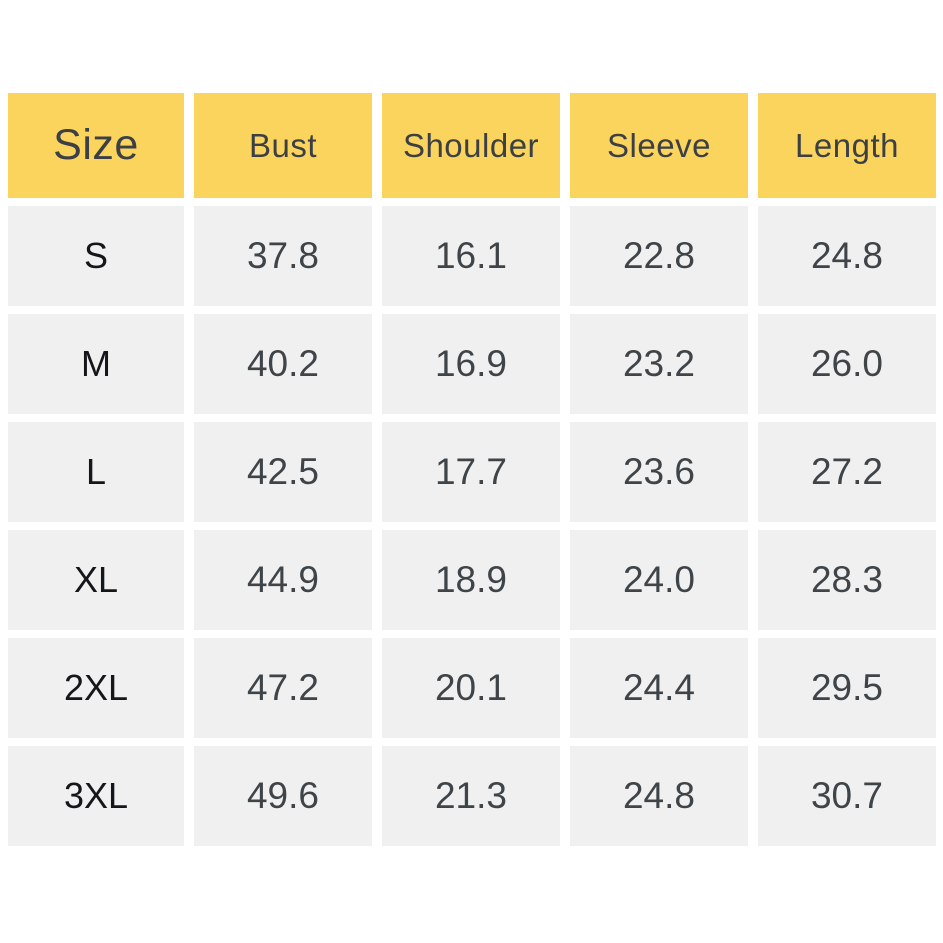 The image size is (943, 943). What do you see at coordinates (847, 580) in the screenshot?
I see `table-cell-xl-length: 28.3` at bounding box center [847, 580].